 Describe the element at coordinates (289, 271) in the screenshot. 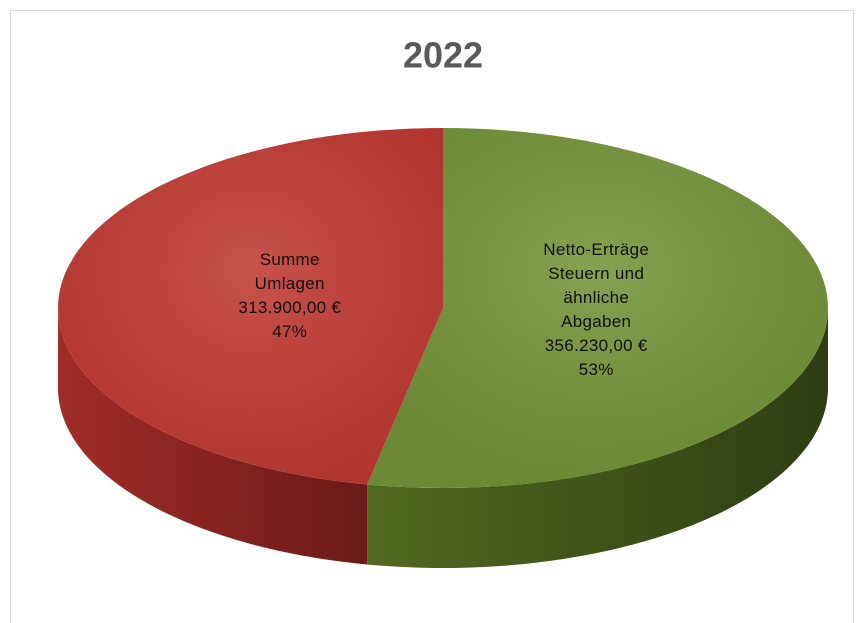

I see `category-label: Summe Umlagen` at that location.